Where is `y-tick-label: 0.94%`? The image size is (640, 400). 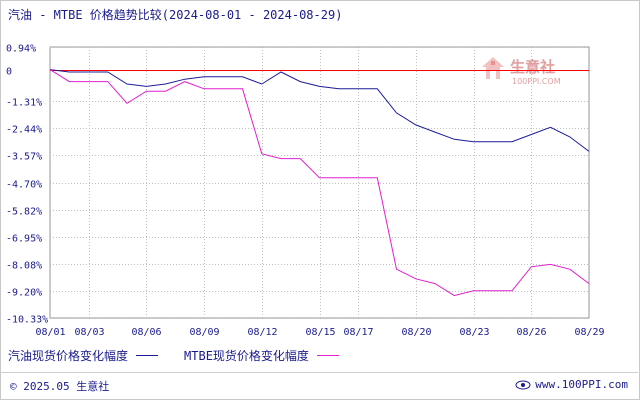 y-tick-label: 0.94% is located at coordinates (21, 49).